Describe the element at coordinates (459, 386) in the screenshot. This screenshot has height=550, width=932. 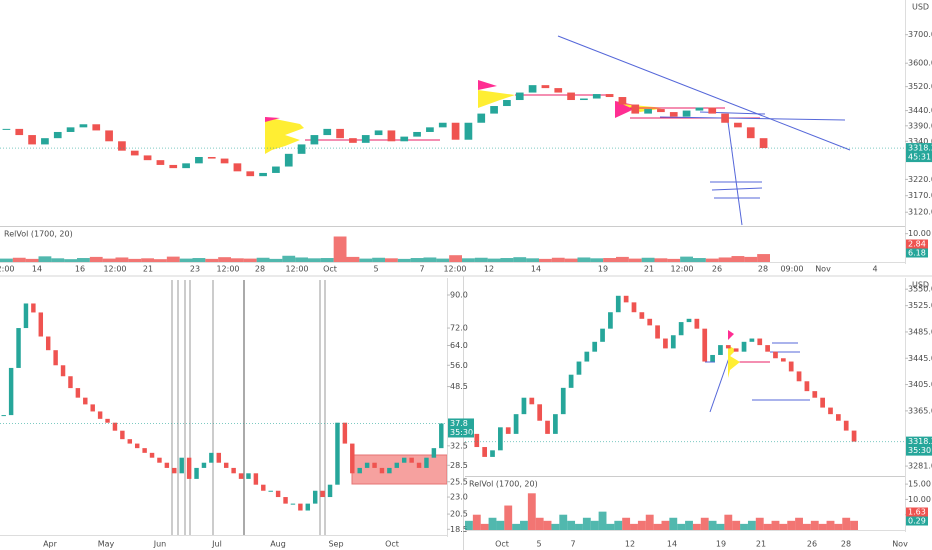
I see `y-tick-label: 48.5` at that location.